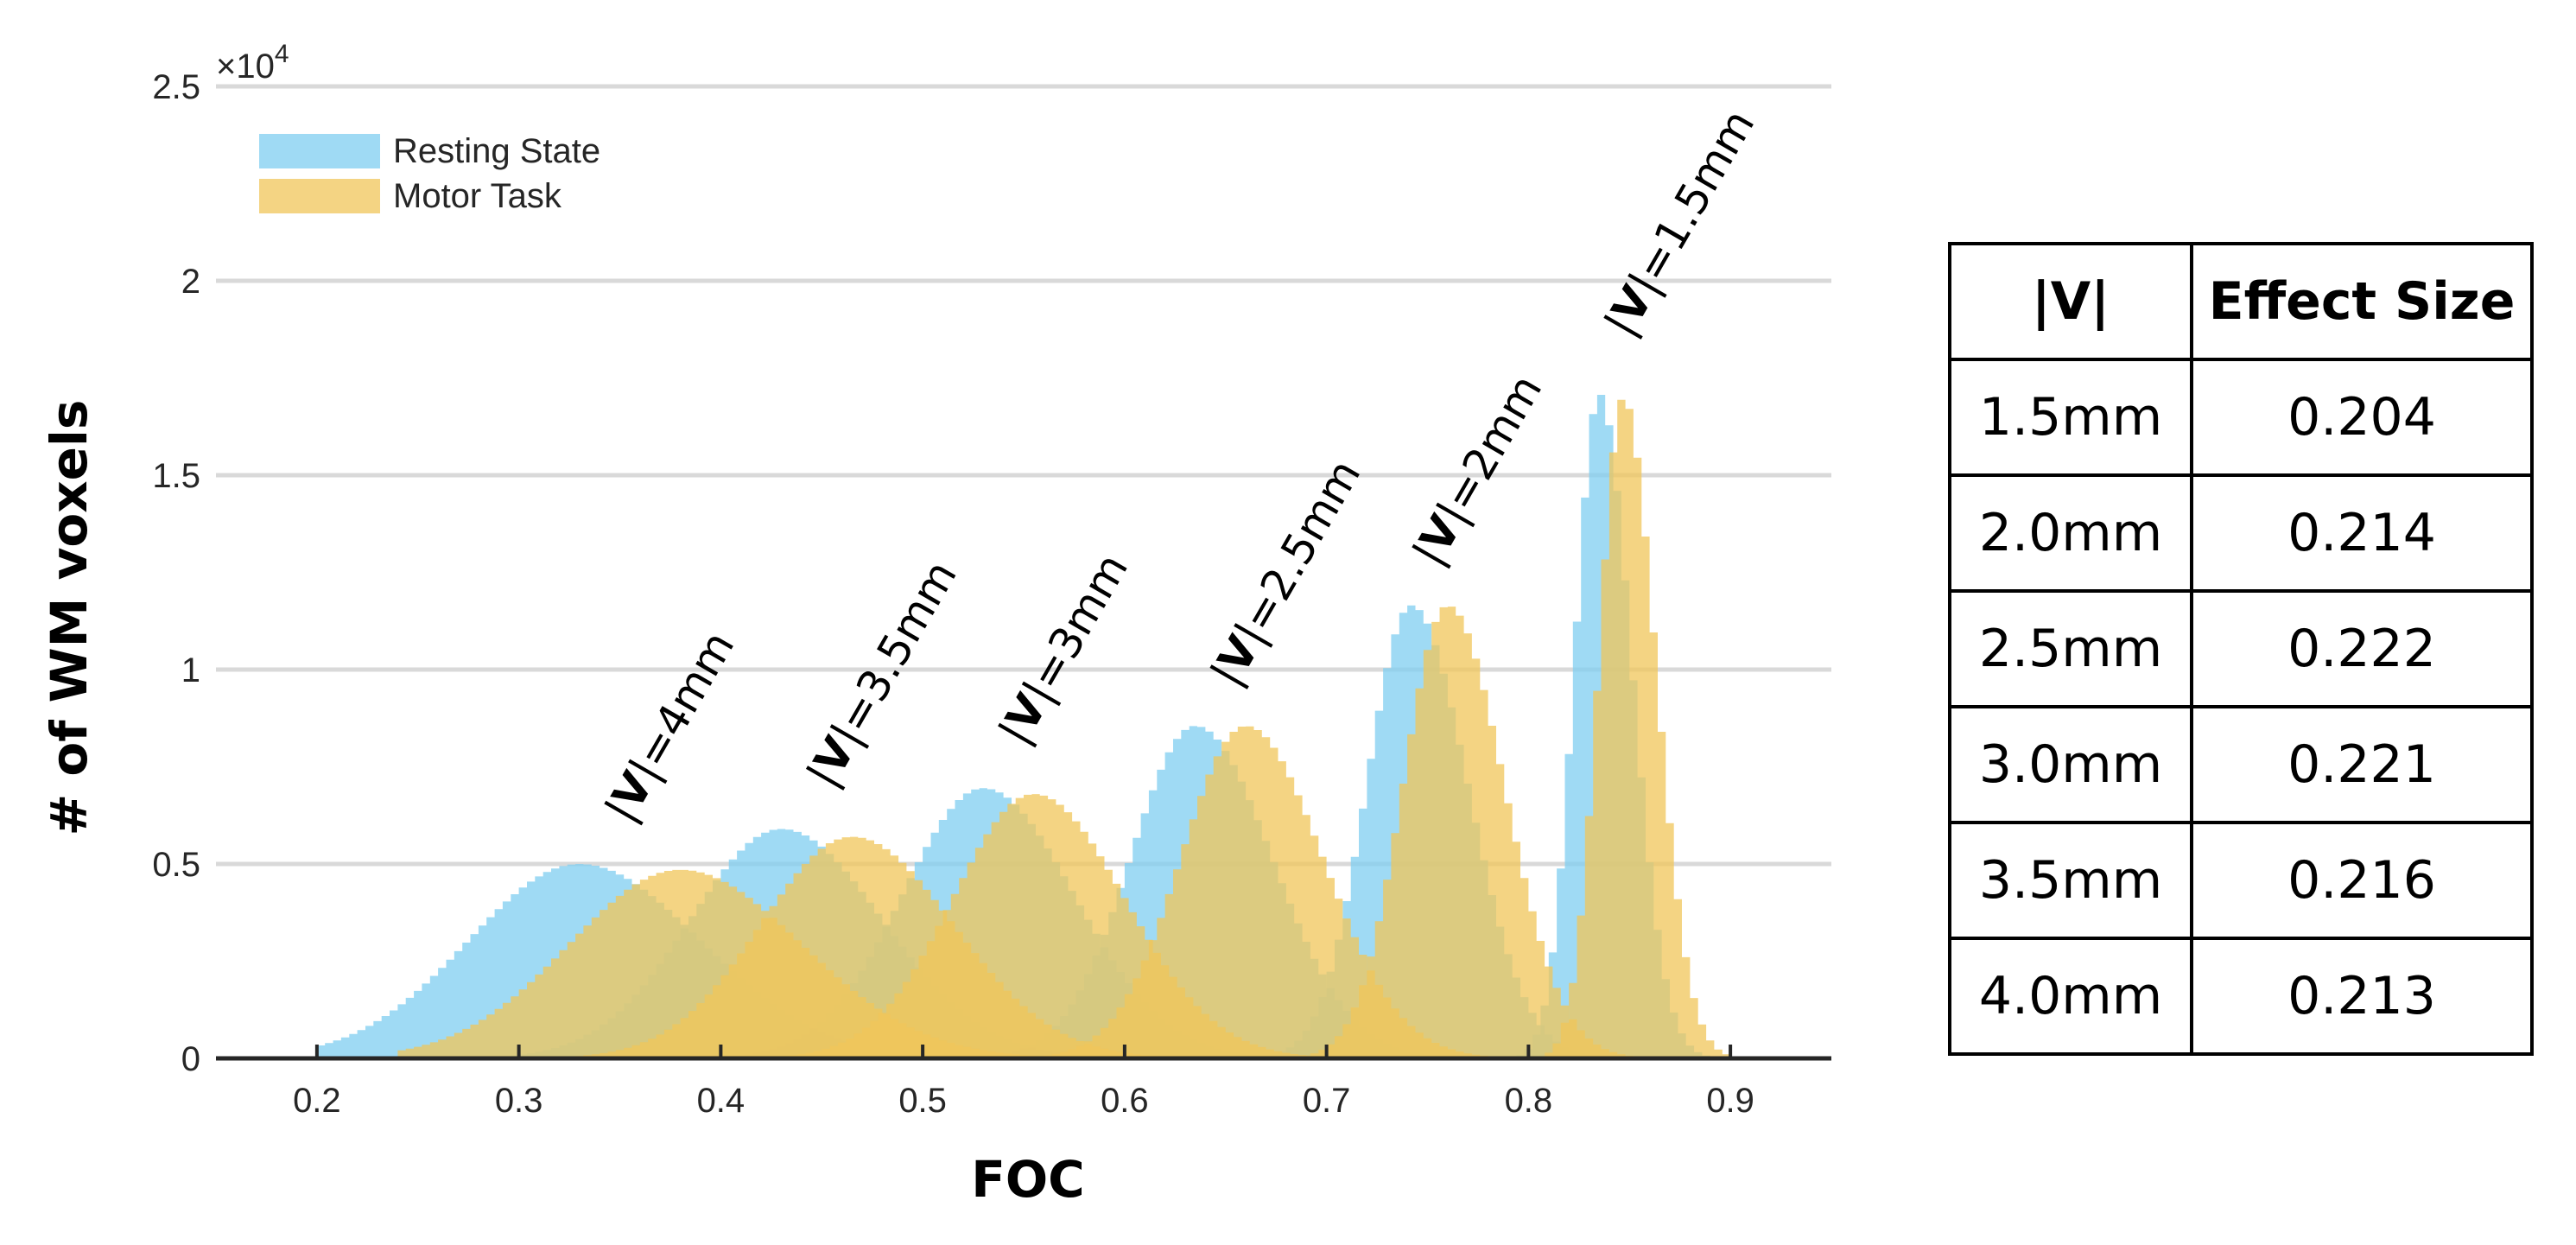 The height and width of the screenshot is (1245, 2576). What do you see at coordinates (69, 618) in the screenshot?
I see `y-axis-title: # of WM voxels` at bounding box center [69, 618].